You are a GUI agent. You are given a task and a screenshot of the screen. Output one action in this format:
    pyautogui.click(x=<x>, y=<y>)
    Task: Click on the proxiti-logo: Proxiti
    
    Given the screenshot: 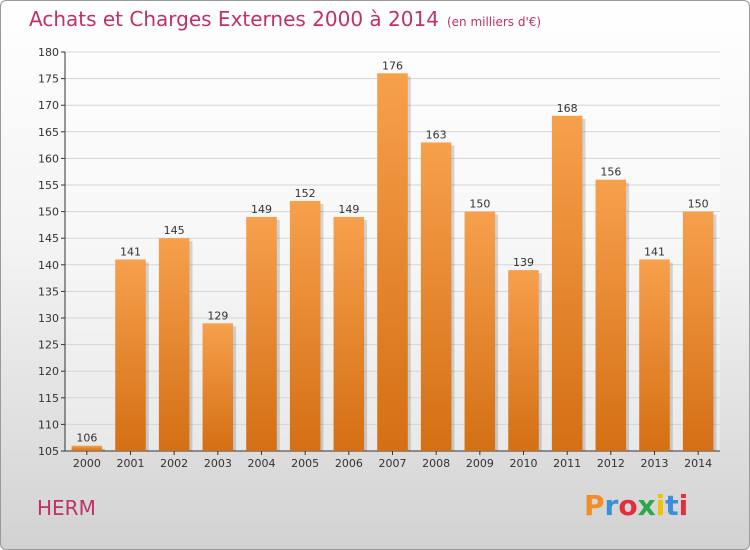 What is the action you would take?
    pyautogui.click(x=636, y=505)
    